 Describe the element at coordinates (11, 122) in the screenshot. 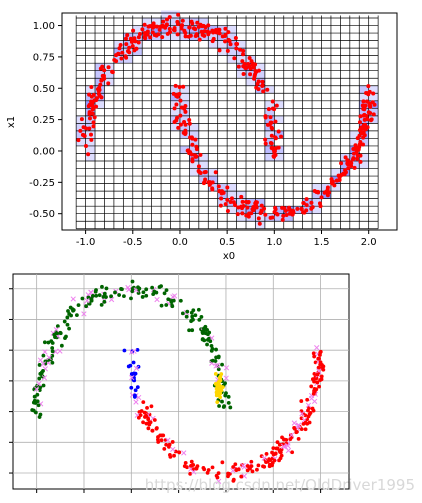

I see `y-axis-label: x1` at that location.